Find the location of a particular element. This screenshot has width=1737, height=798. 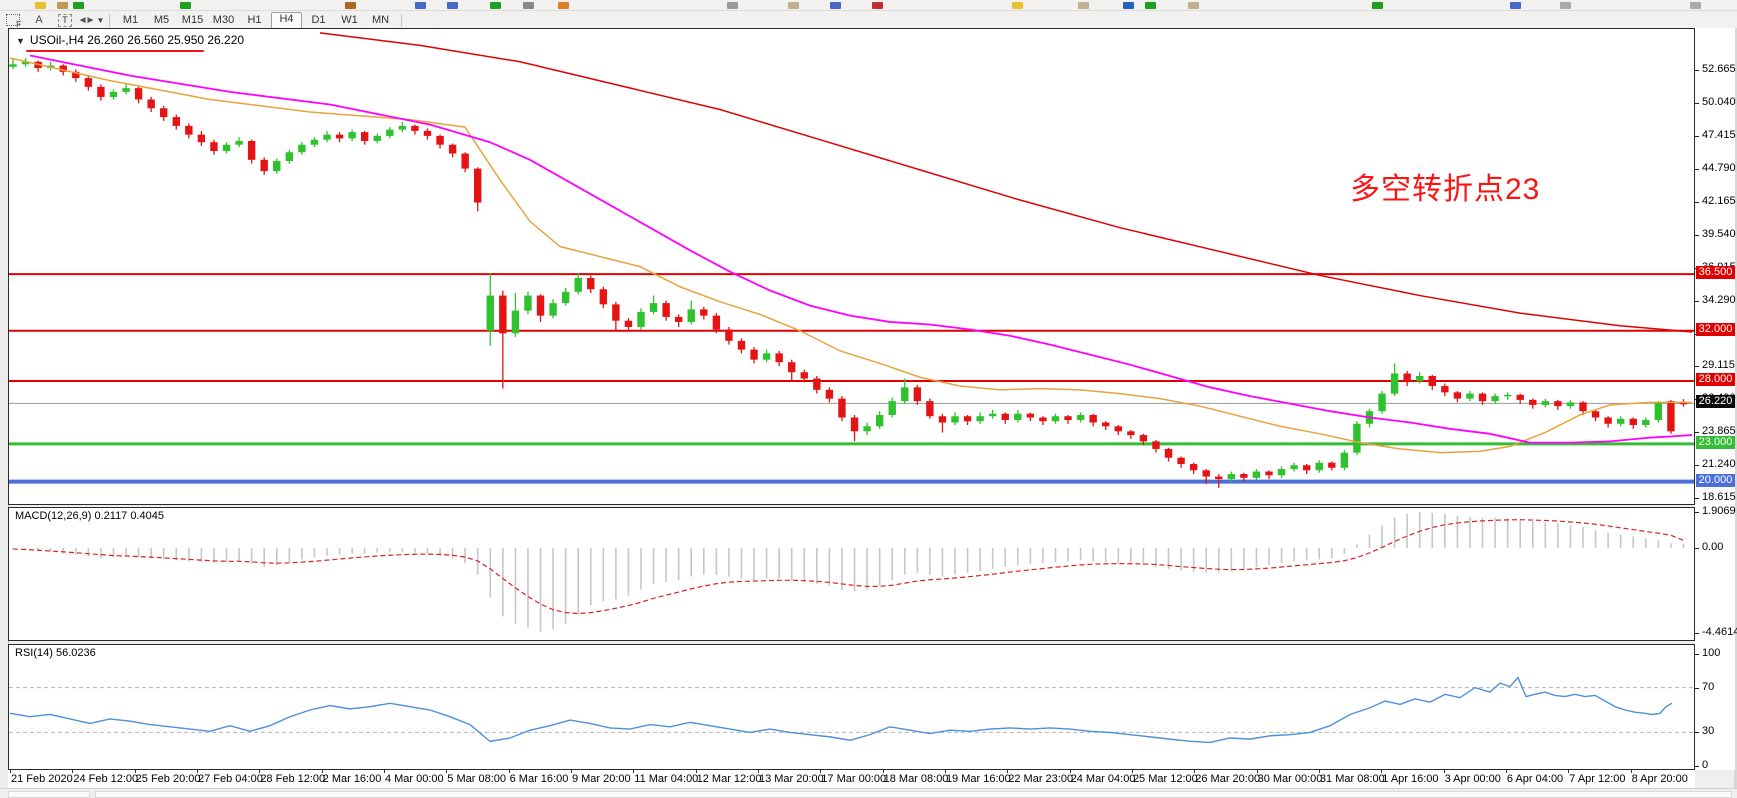

time-tick-label: 1 Apr 16:00 is located at coordinates (1410, 779).